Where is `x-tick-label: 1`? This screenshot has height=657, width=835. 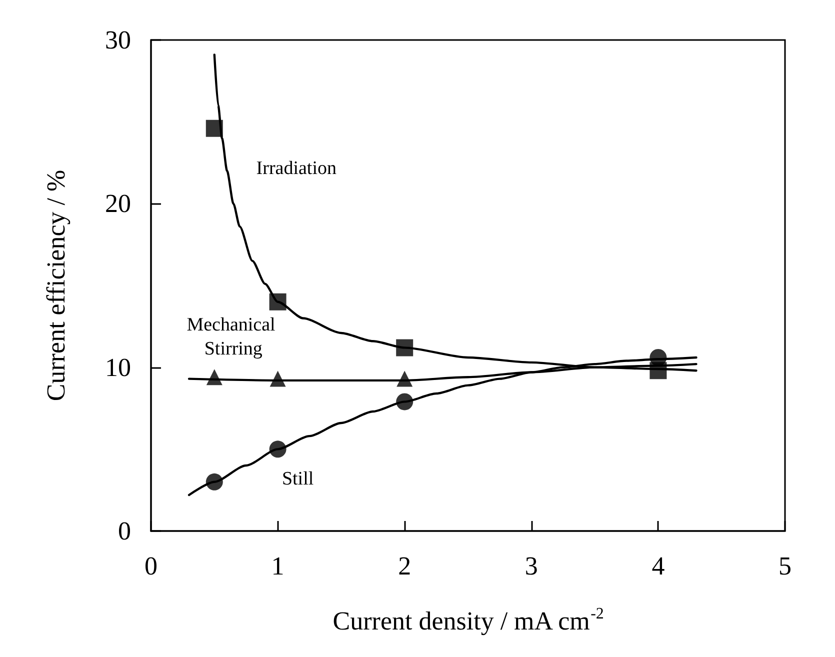 x-tick-label: 1 is located at coordinates (277, 566).